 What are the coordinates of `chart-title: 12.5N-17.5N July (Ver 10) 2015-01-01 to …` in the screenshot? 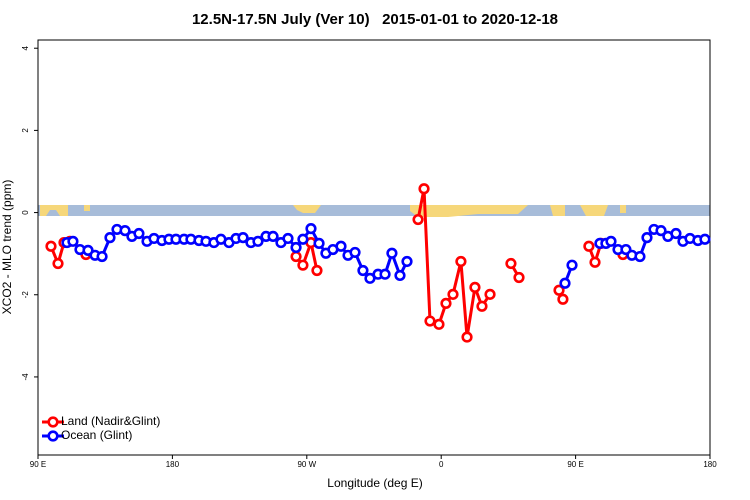 It's located at (375, 19).